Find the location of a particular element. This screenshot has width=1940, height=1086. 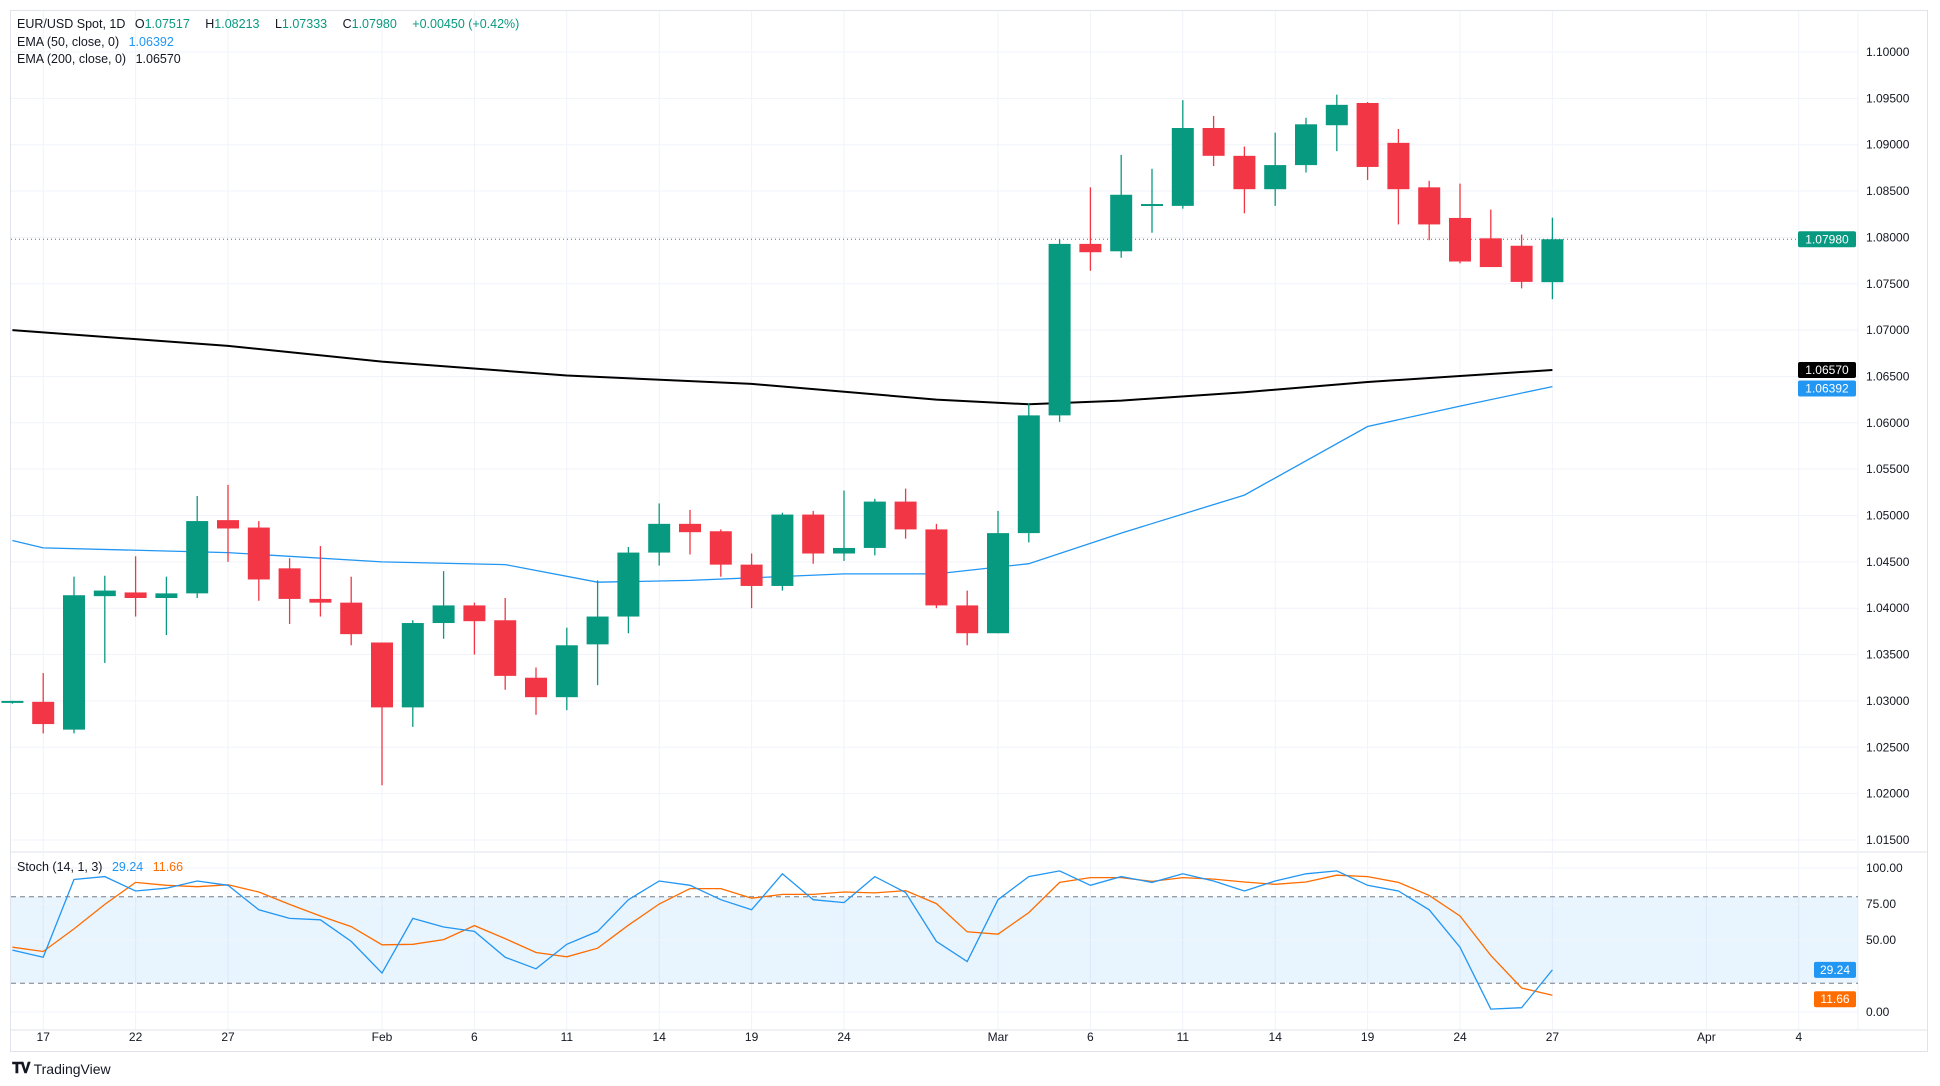

ema50-price-label-box is located at coordinates (1827, 388).